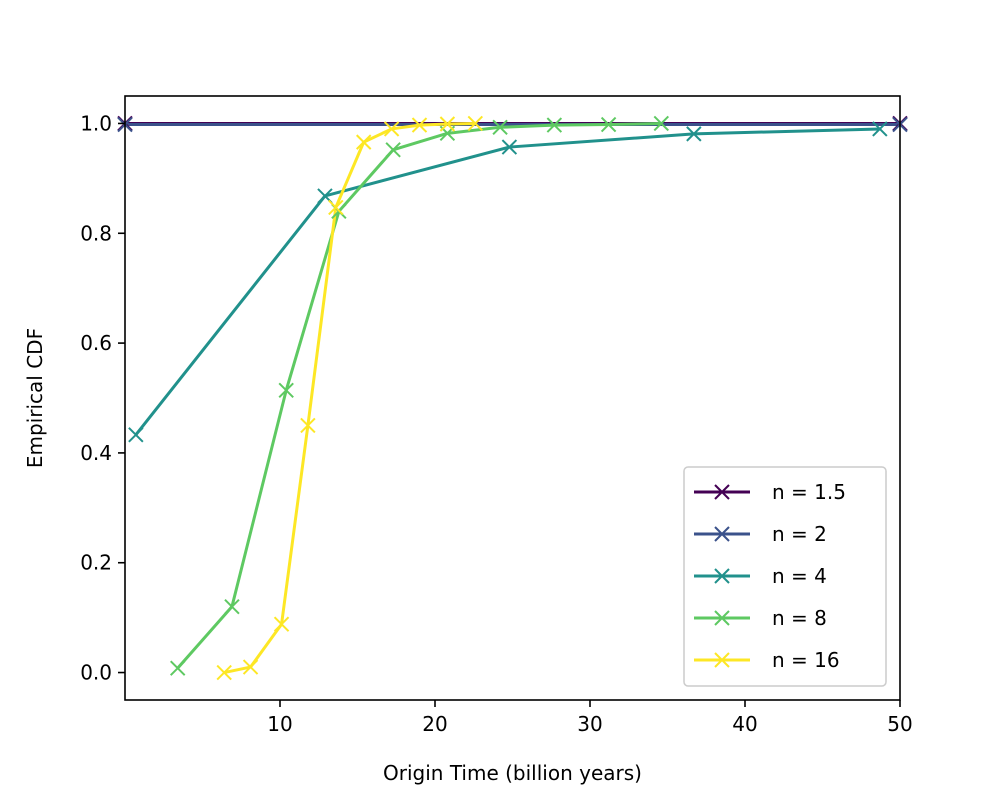 The image size is (1000, 800). What do you see at coordinates (809, 492) in the screenshot?
I see `legend-label: n = 1.5` at bounding box center [809, 492].